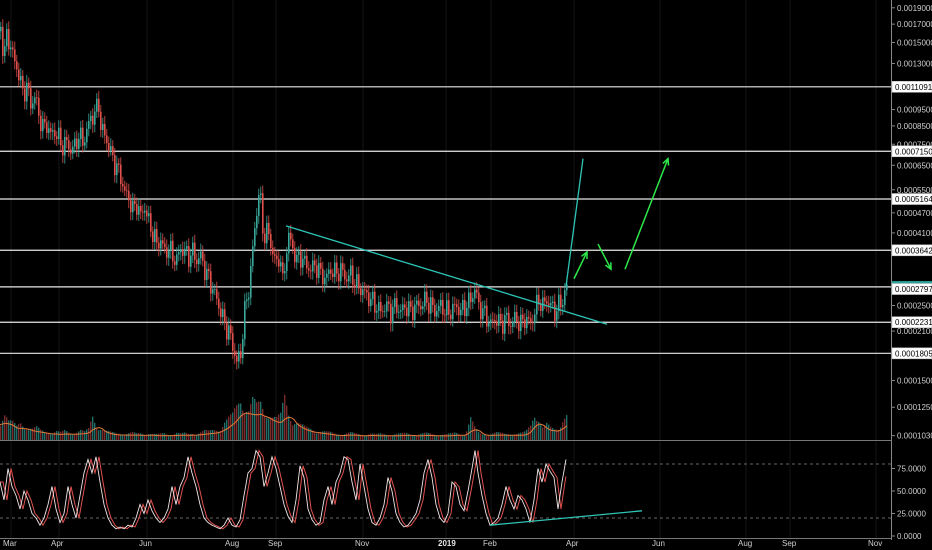  Describe the element at coordinates (646, 214) in the screenshot. I see `projection-arrow-shaft` at that location.